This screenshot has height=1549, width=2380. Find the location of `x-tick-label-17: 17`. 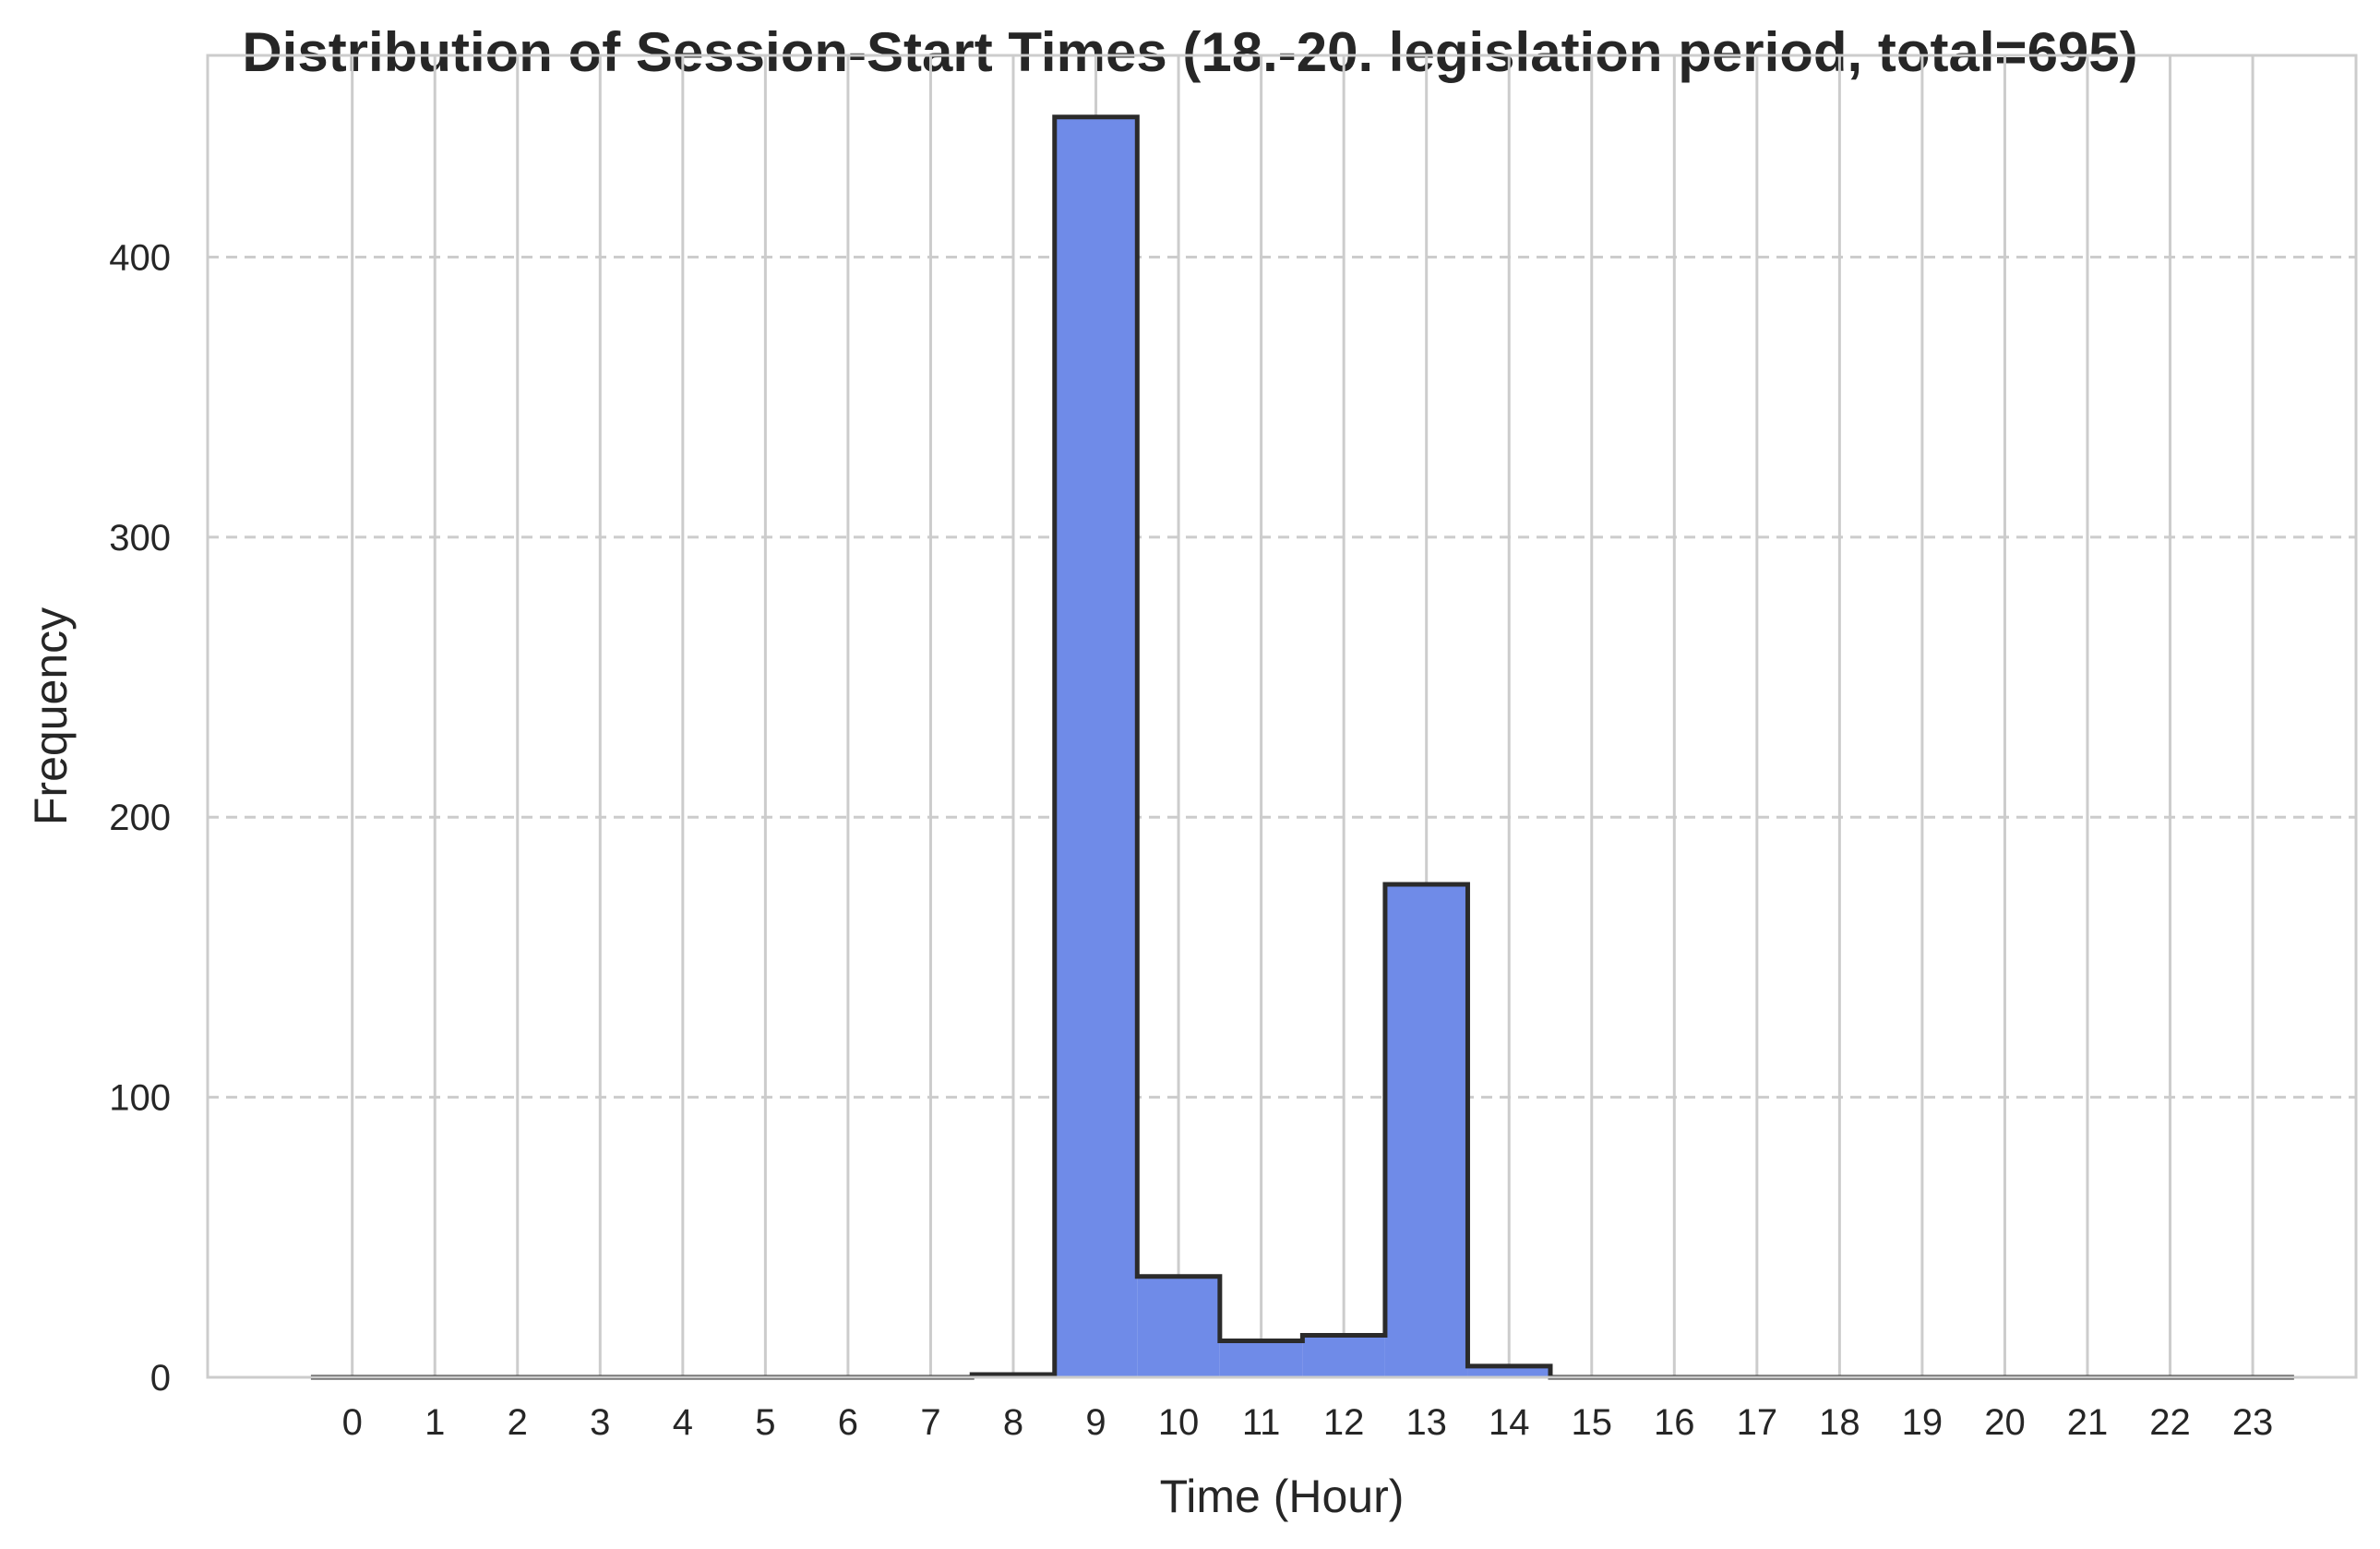

x-tick-label-17: 17 is located at coordinates (1757, 1422).